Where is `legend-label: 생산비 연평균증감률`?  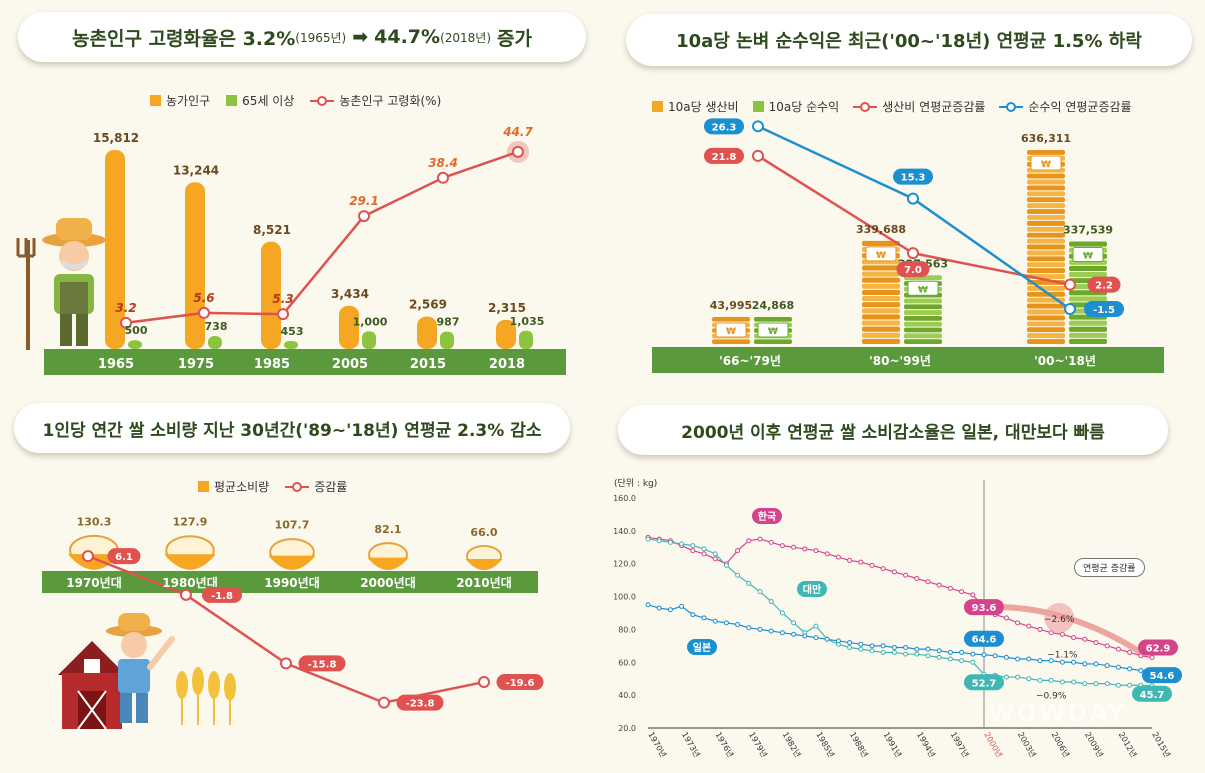 legend-label: 생산비 연평균증감률 is located at coordinates (934, 107).